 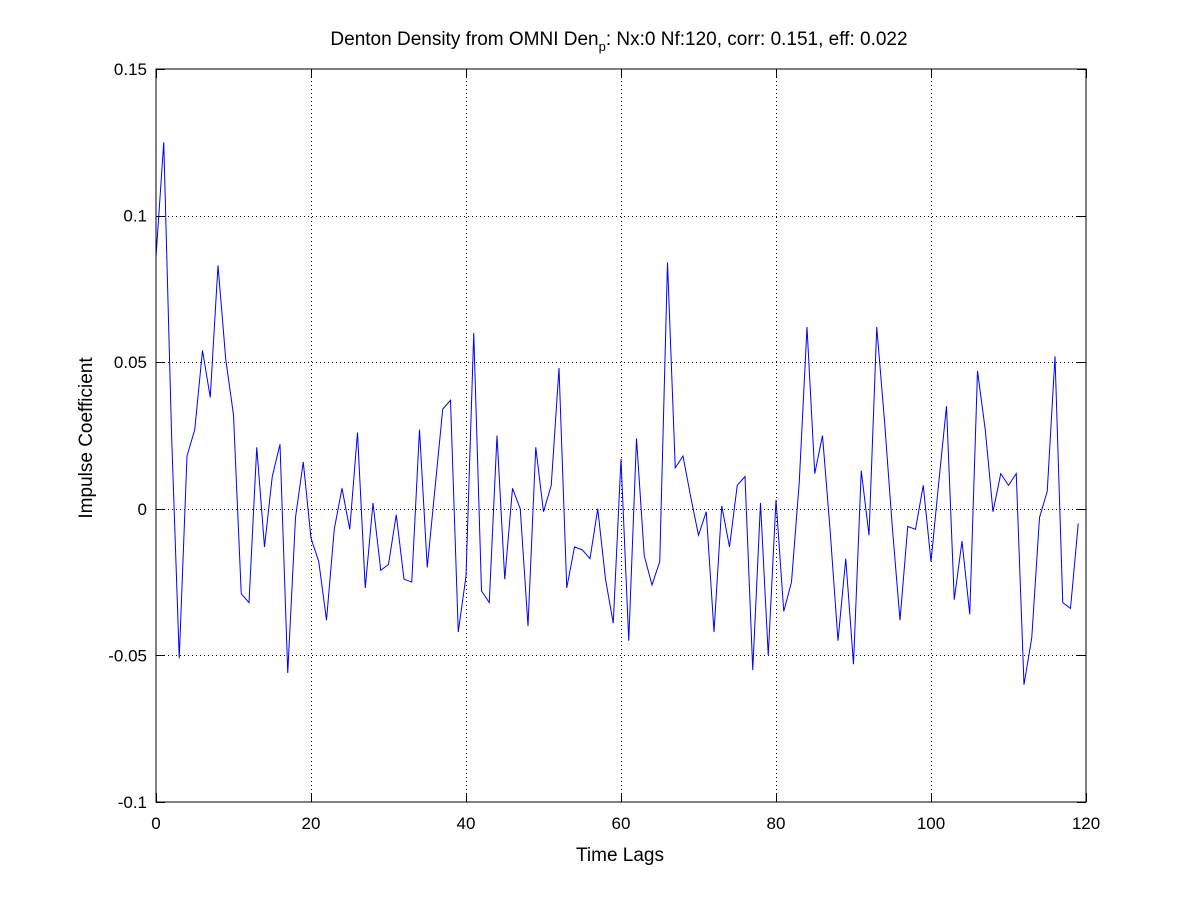 What do you see at coordinates (931, 823) in the screenshot?
I see `x-tick-label: 100` at bounding box center [931, 823].